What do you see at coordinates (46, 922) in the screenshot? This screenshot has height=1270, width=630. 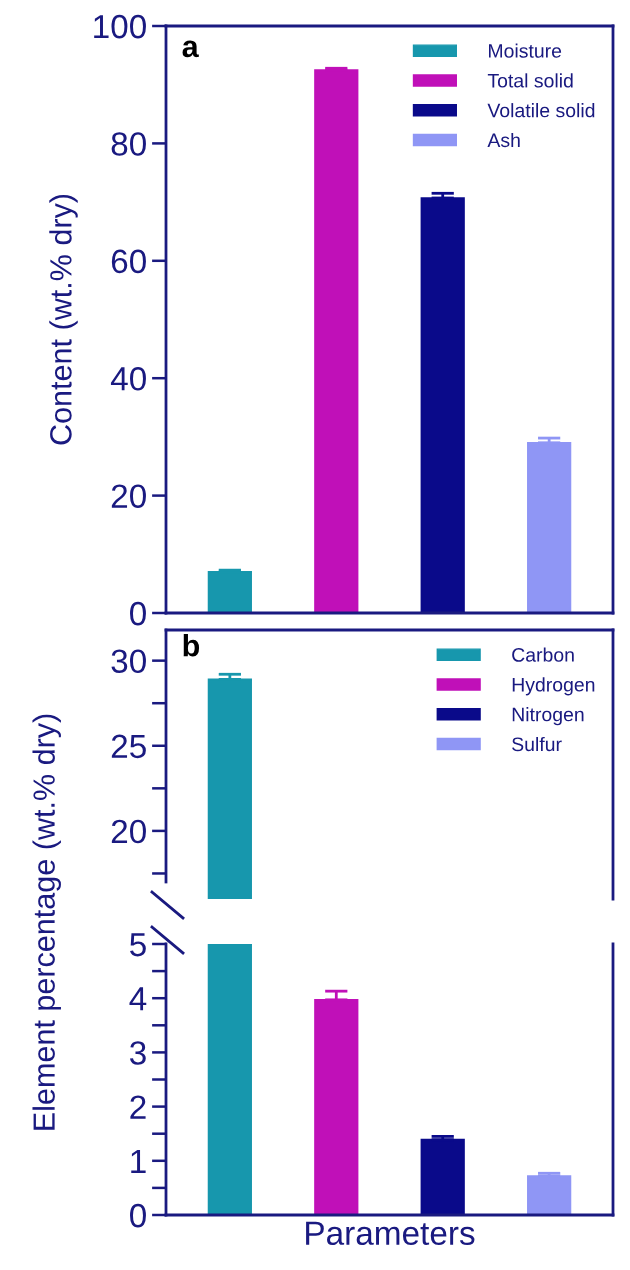 I see `y-axis-title: Element percentage (wt.% dry)` at bounding box center [46, 922].